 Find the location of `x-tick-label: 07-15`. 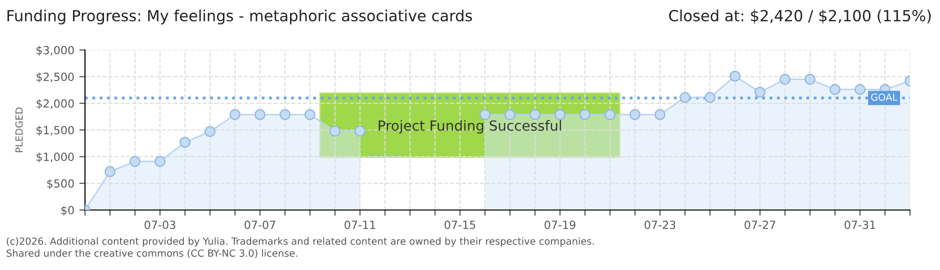

x-tick-label: 07-15 is located at coordinates (460, 225).